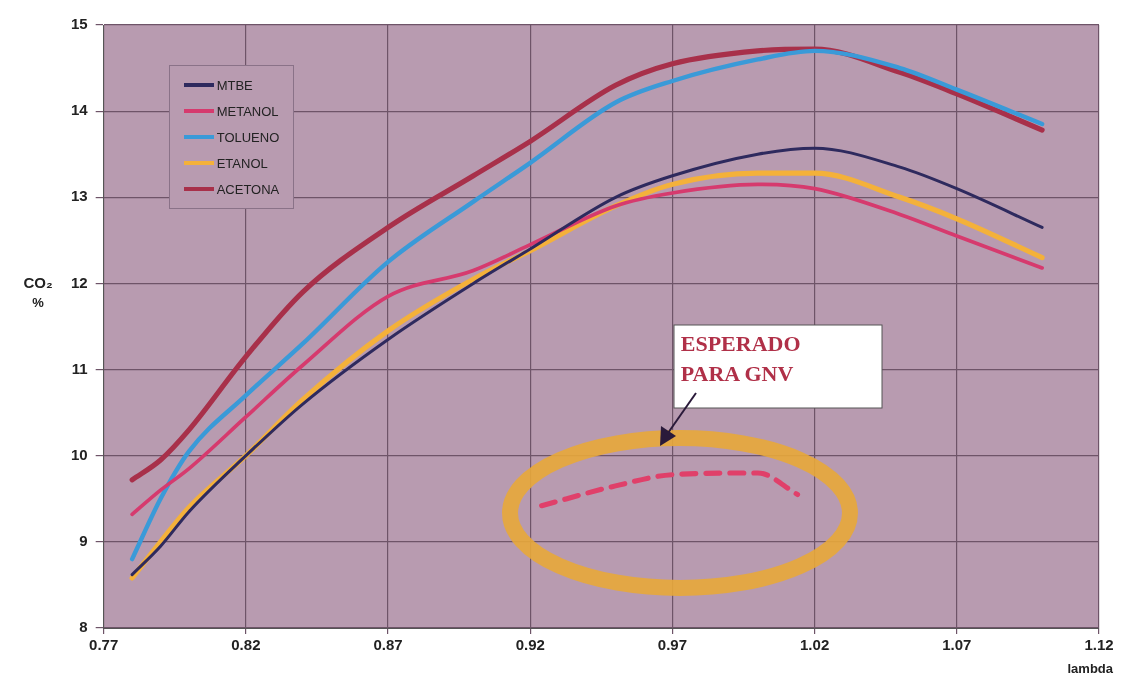 The image size is (1121, 700). What do you see at coordinates (248, 137) in the screenshot?
I see `legend-label: TOLUENO` at bounding box center [248, 137].